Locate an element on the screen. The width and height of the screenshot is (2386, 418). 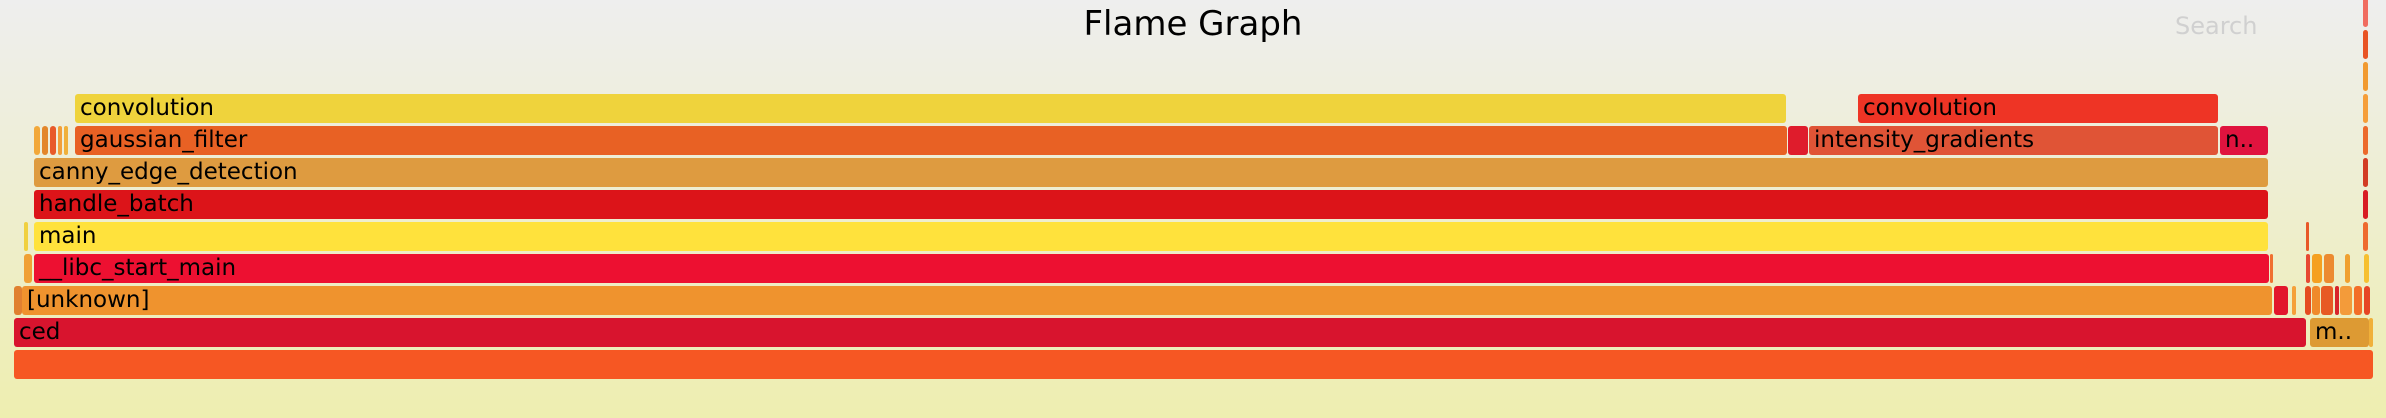
root-frame is located at coordinates (1193, 364).